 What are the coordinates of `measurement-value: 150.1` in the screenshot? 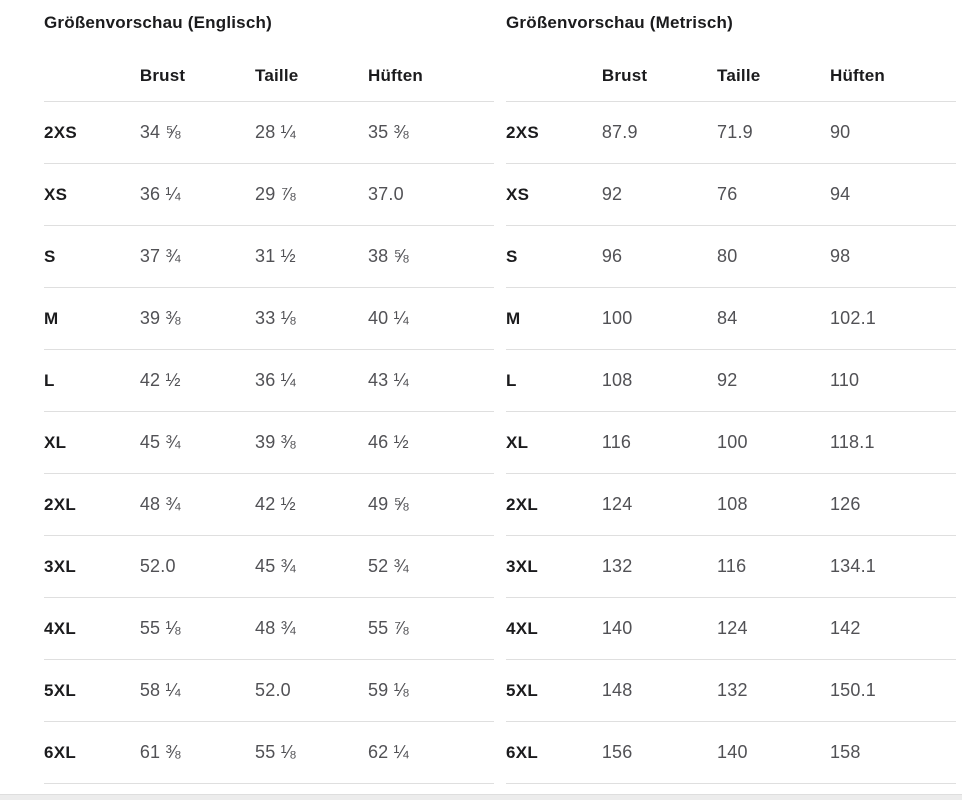 It's located at (853, 690).